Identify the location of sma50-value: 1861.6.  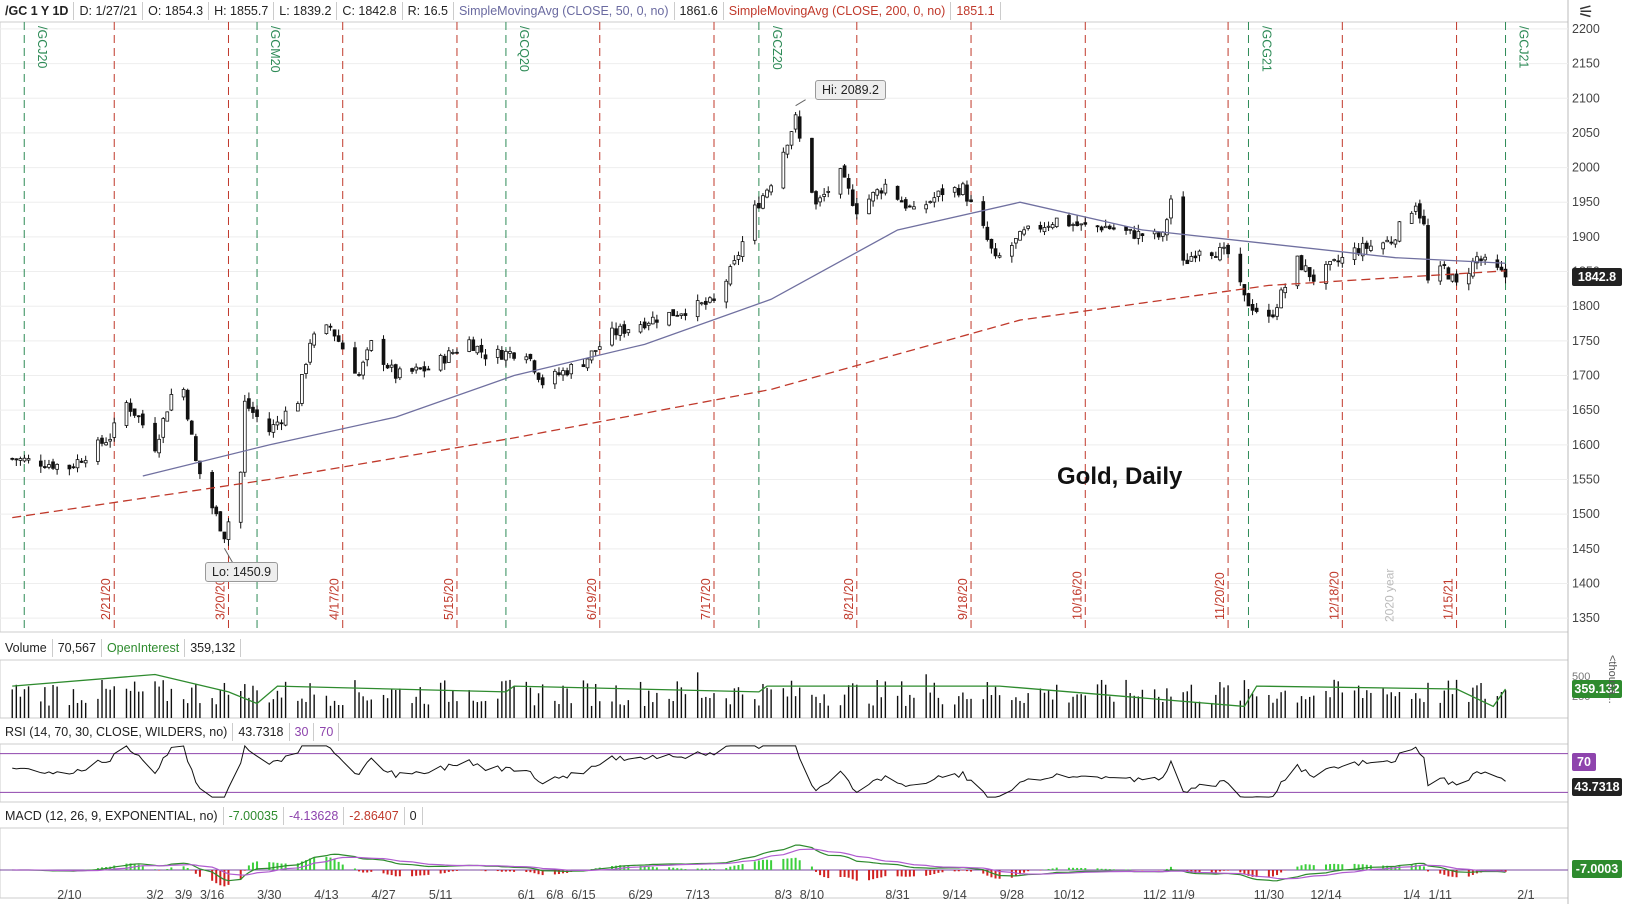
(699, 11).